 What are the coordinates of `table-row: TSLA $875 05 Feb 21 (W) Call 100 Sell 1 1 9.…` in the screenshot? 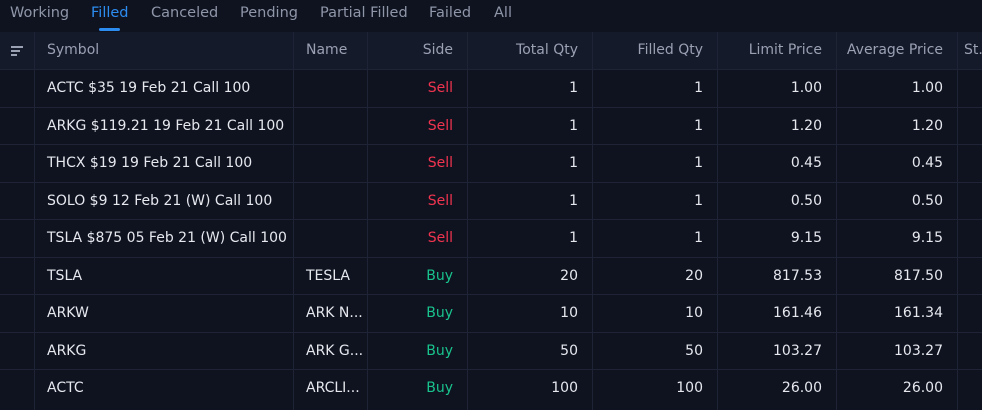 It's located at (491, 238).